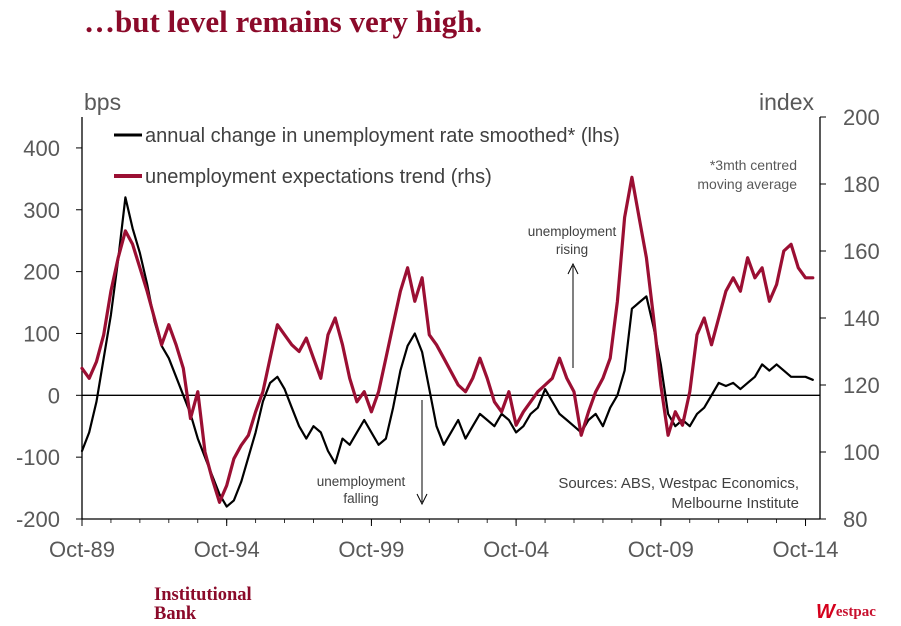 Image resolution: width=901 pixels, height=626 pixels. Describe the element at coordinates (444, 540) in the screenshot. I see `x-axis-ticks: Oct-89 Oct-94 Oct-99 Oct-04 Oct-09 Oct-14` at that location.